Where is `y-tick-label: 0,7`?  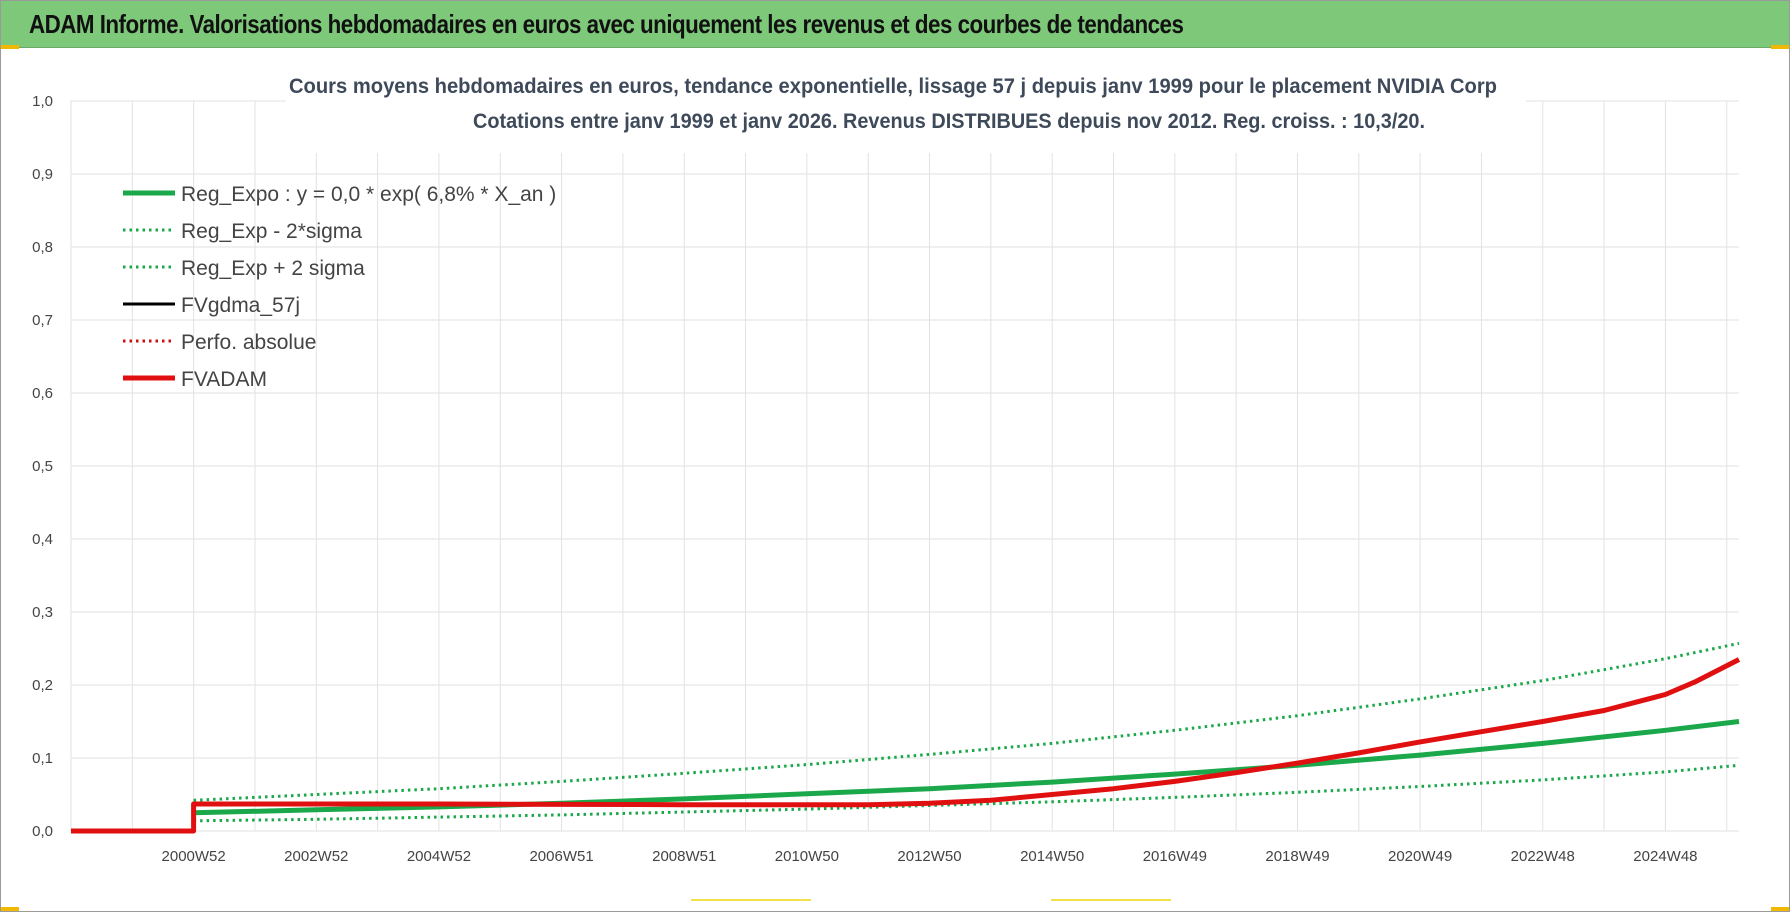
y-tick-label: 0,7 is located at coordinates (42, 320).